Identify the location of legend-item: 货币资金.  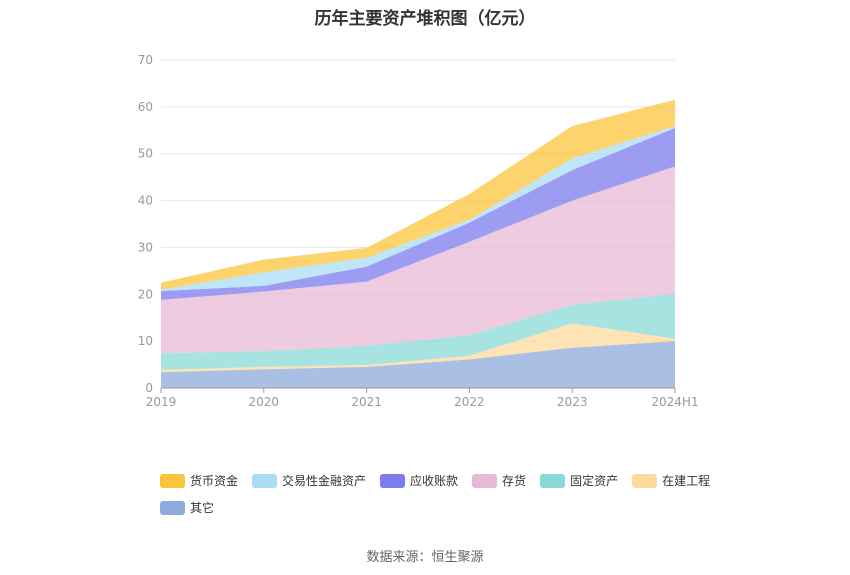
(199, 480).